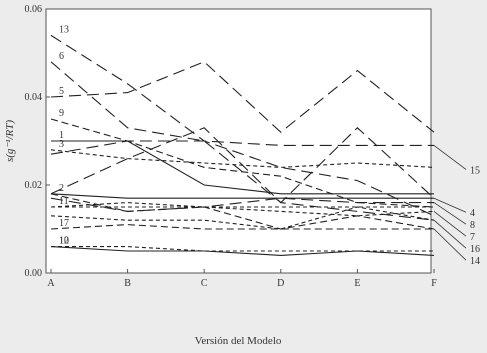  Describe the element at coordinates (61, 188) in the screenshot. I see `series-label-2: 2` at that location.